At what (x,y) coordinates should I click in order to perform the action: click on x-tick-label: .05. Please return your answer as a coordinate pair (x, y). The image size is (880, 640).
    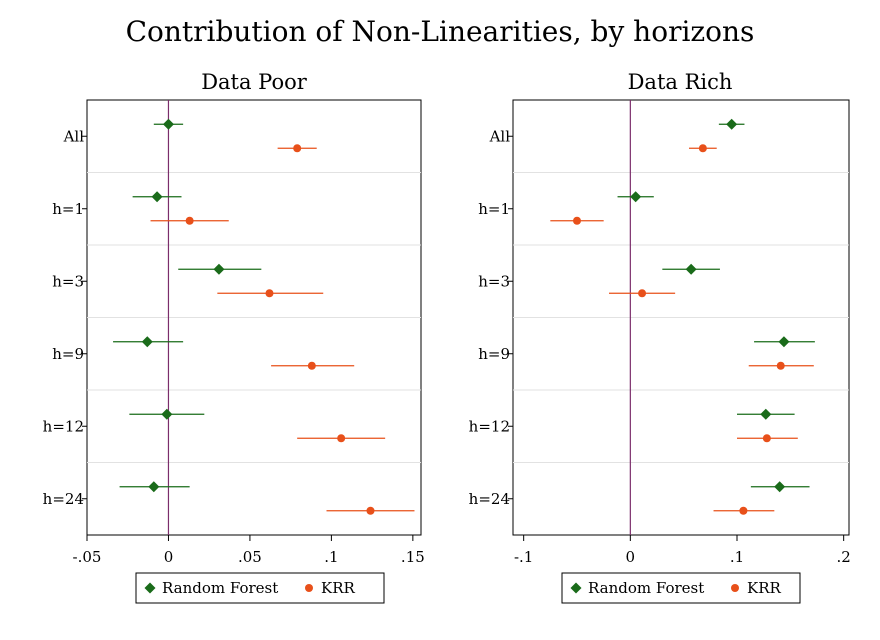
    Looking at the image, I should click on (250, 557).